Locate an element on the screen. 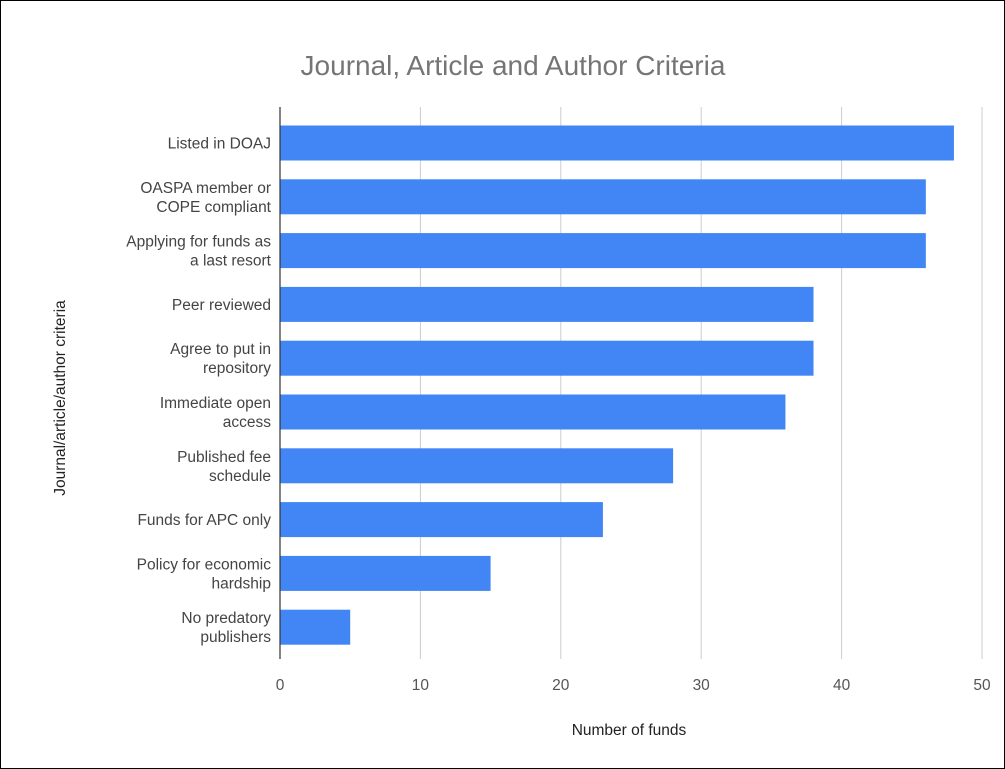 This screenshot has height=769, width=1005. category-label: OASPA member or is located at coordinates (205, 188).